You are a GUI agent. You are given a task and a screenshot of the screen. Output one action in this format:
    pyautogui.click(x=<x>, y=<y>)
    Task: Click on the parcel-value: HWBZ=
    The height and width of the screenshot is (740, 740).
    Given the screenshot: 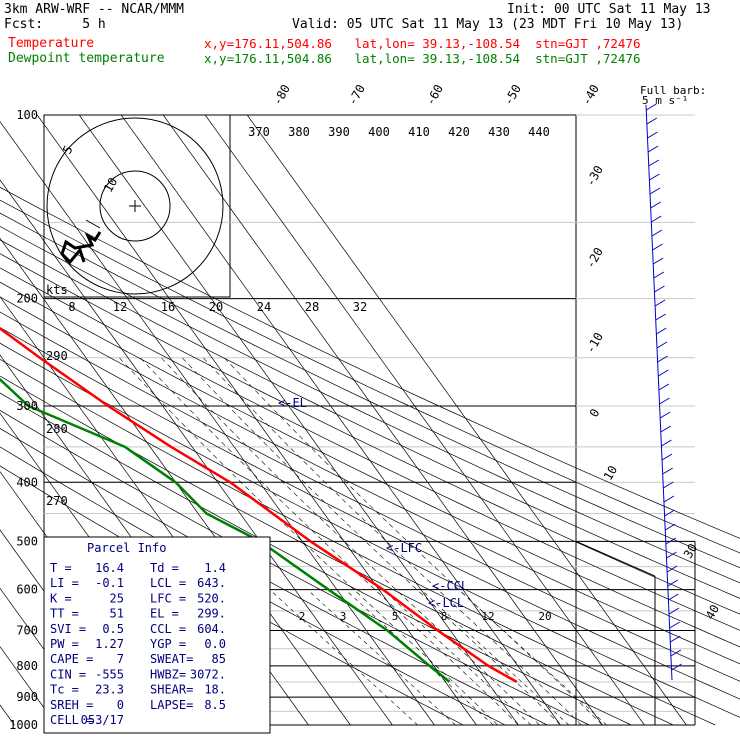 What is the action you would take?
    pyautogui.click(x=168, y=674)
    